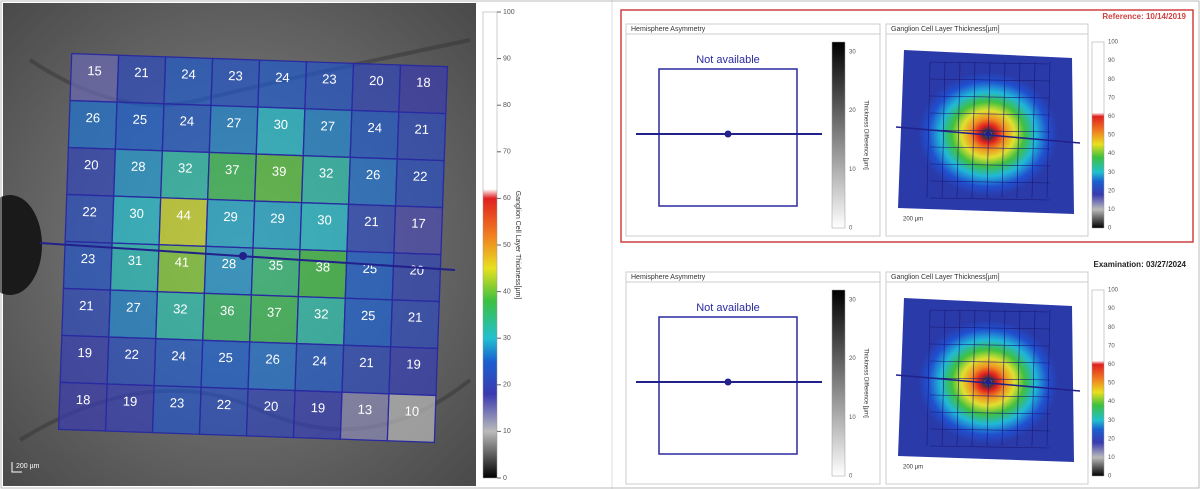 This screenshot has height=489, width=1200. What do you see at coordinates (728, 60) in the screenshot?
I see `status-message: Not available` at bounding box center [728, 60].